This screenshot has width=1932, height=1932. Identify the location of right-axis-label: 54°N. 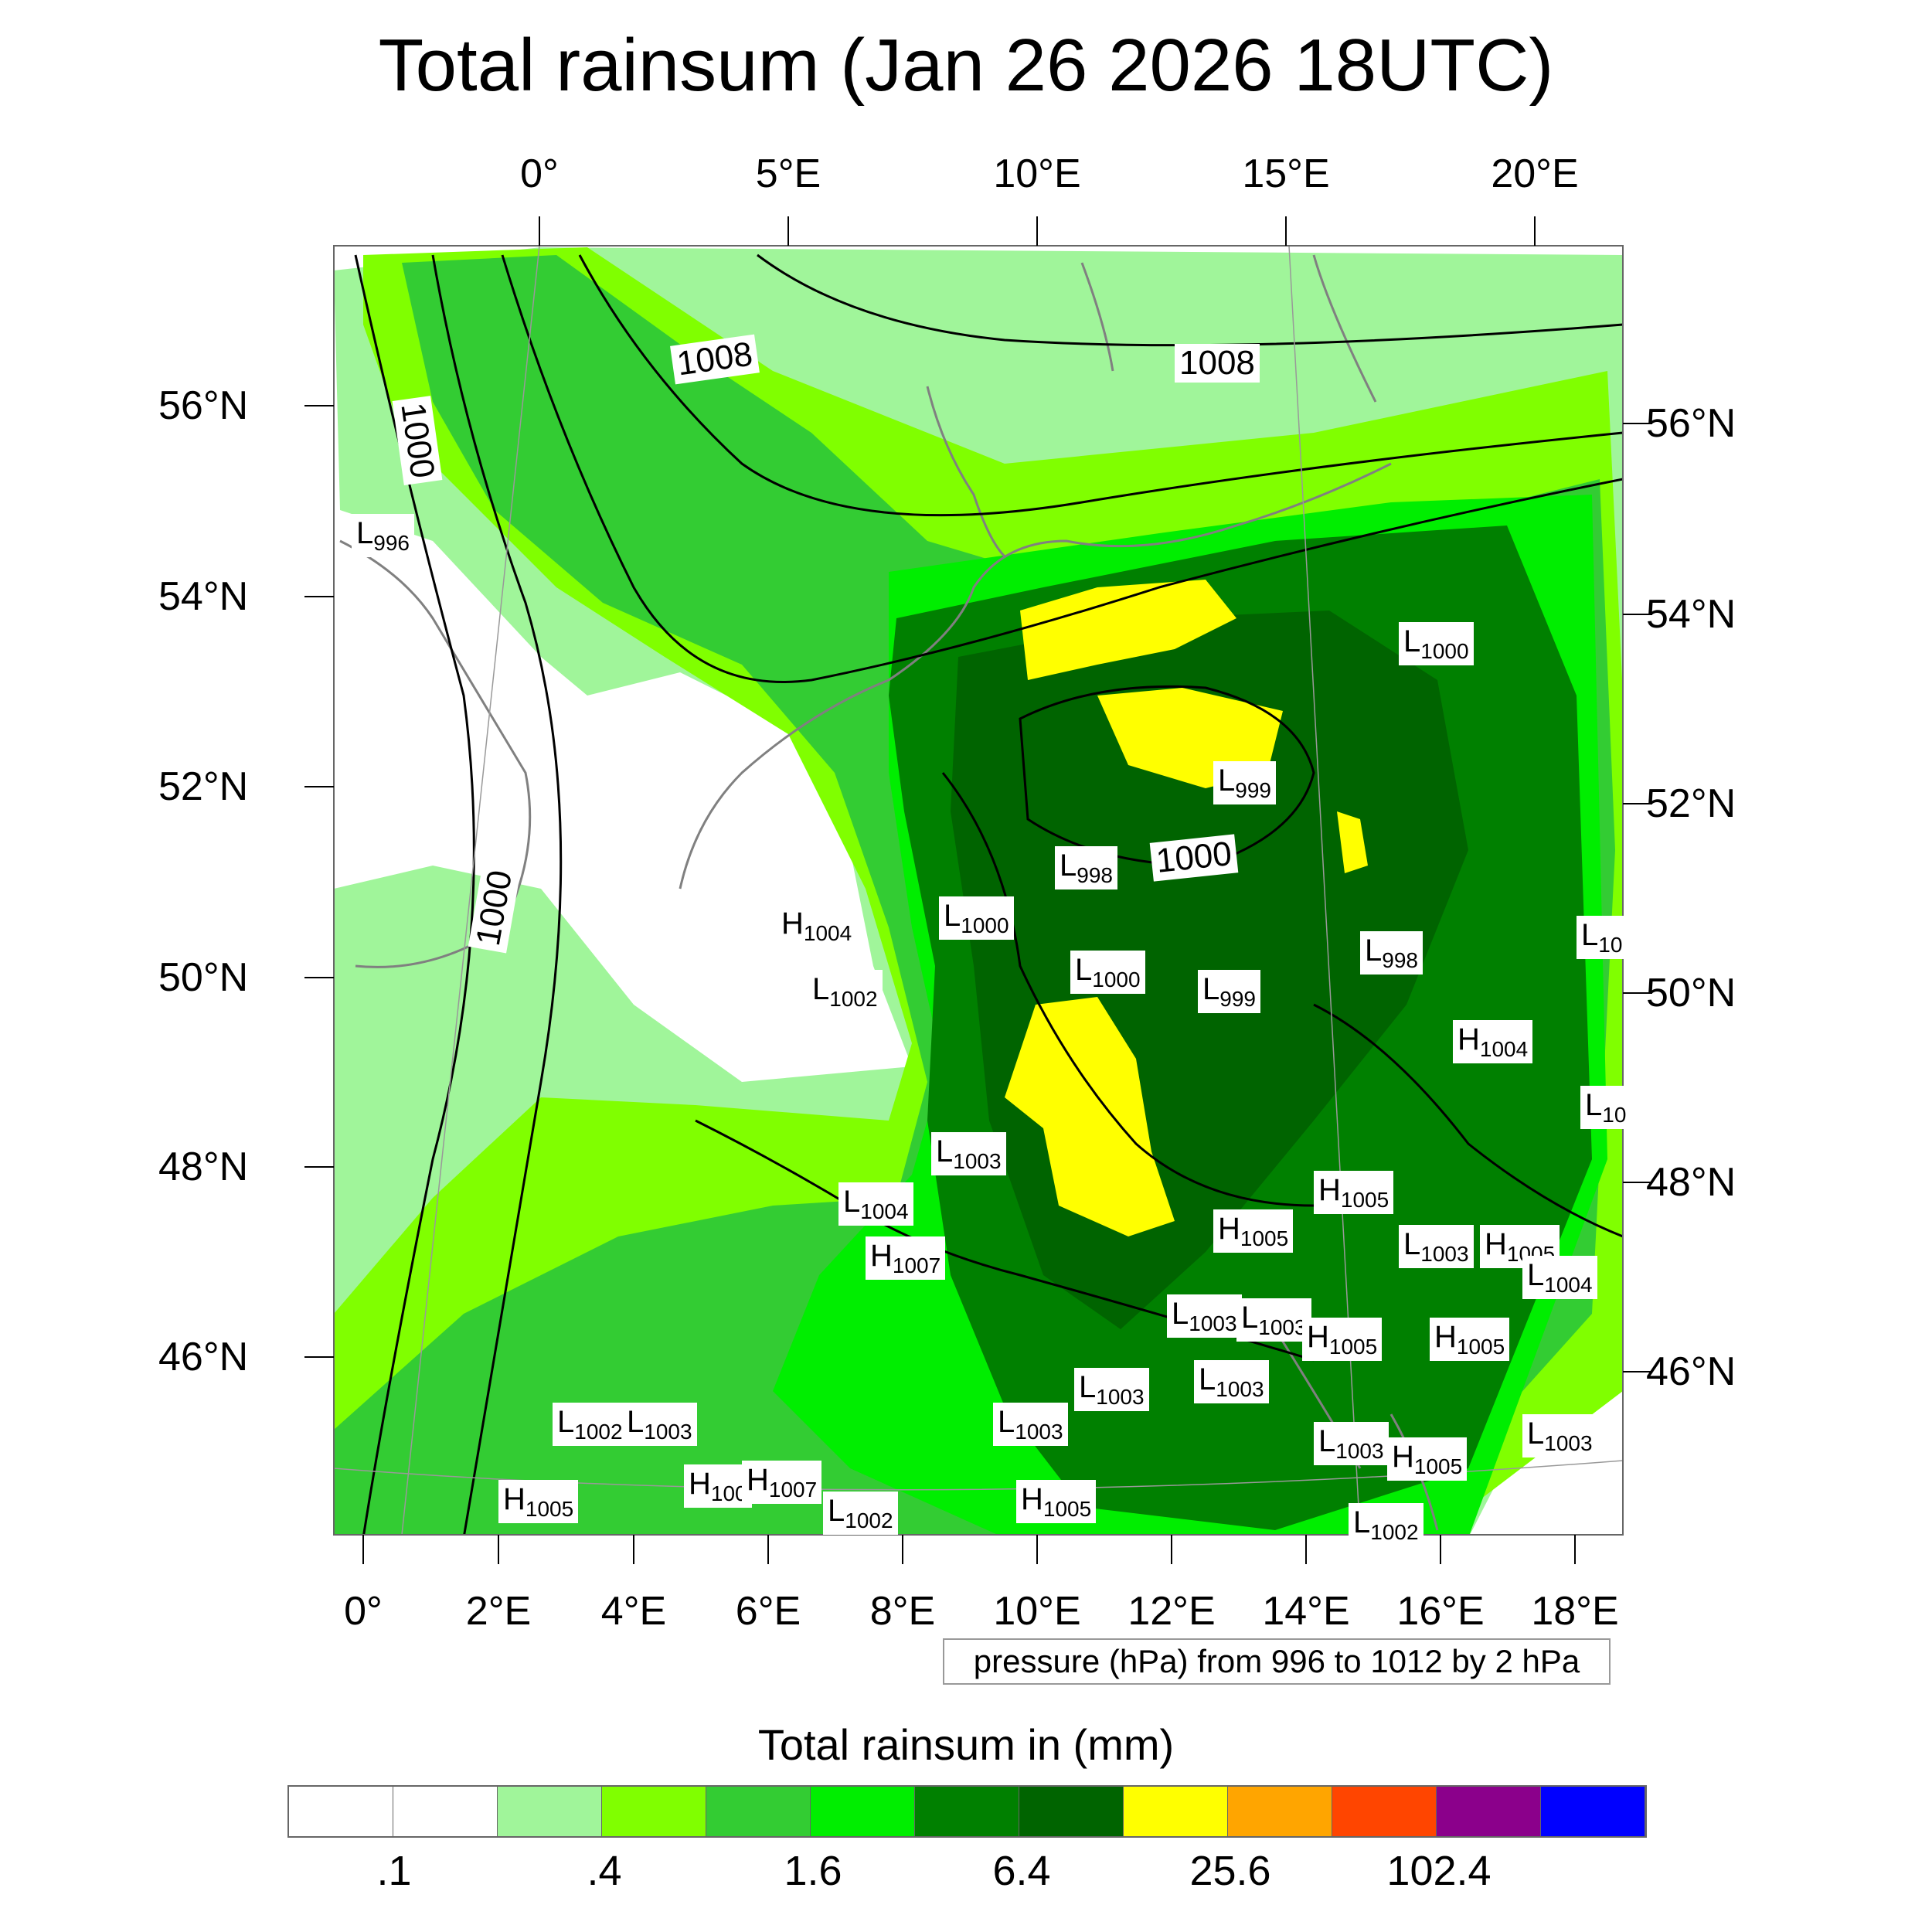
(1691, 614).